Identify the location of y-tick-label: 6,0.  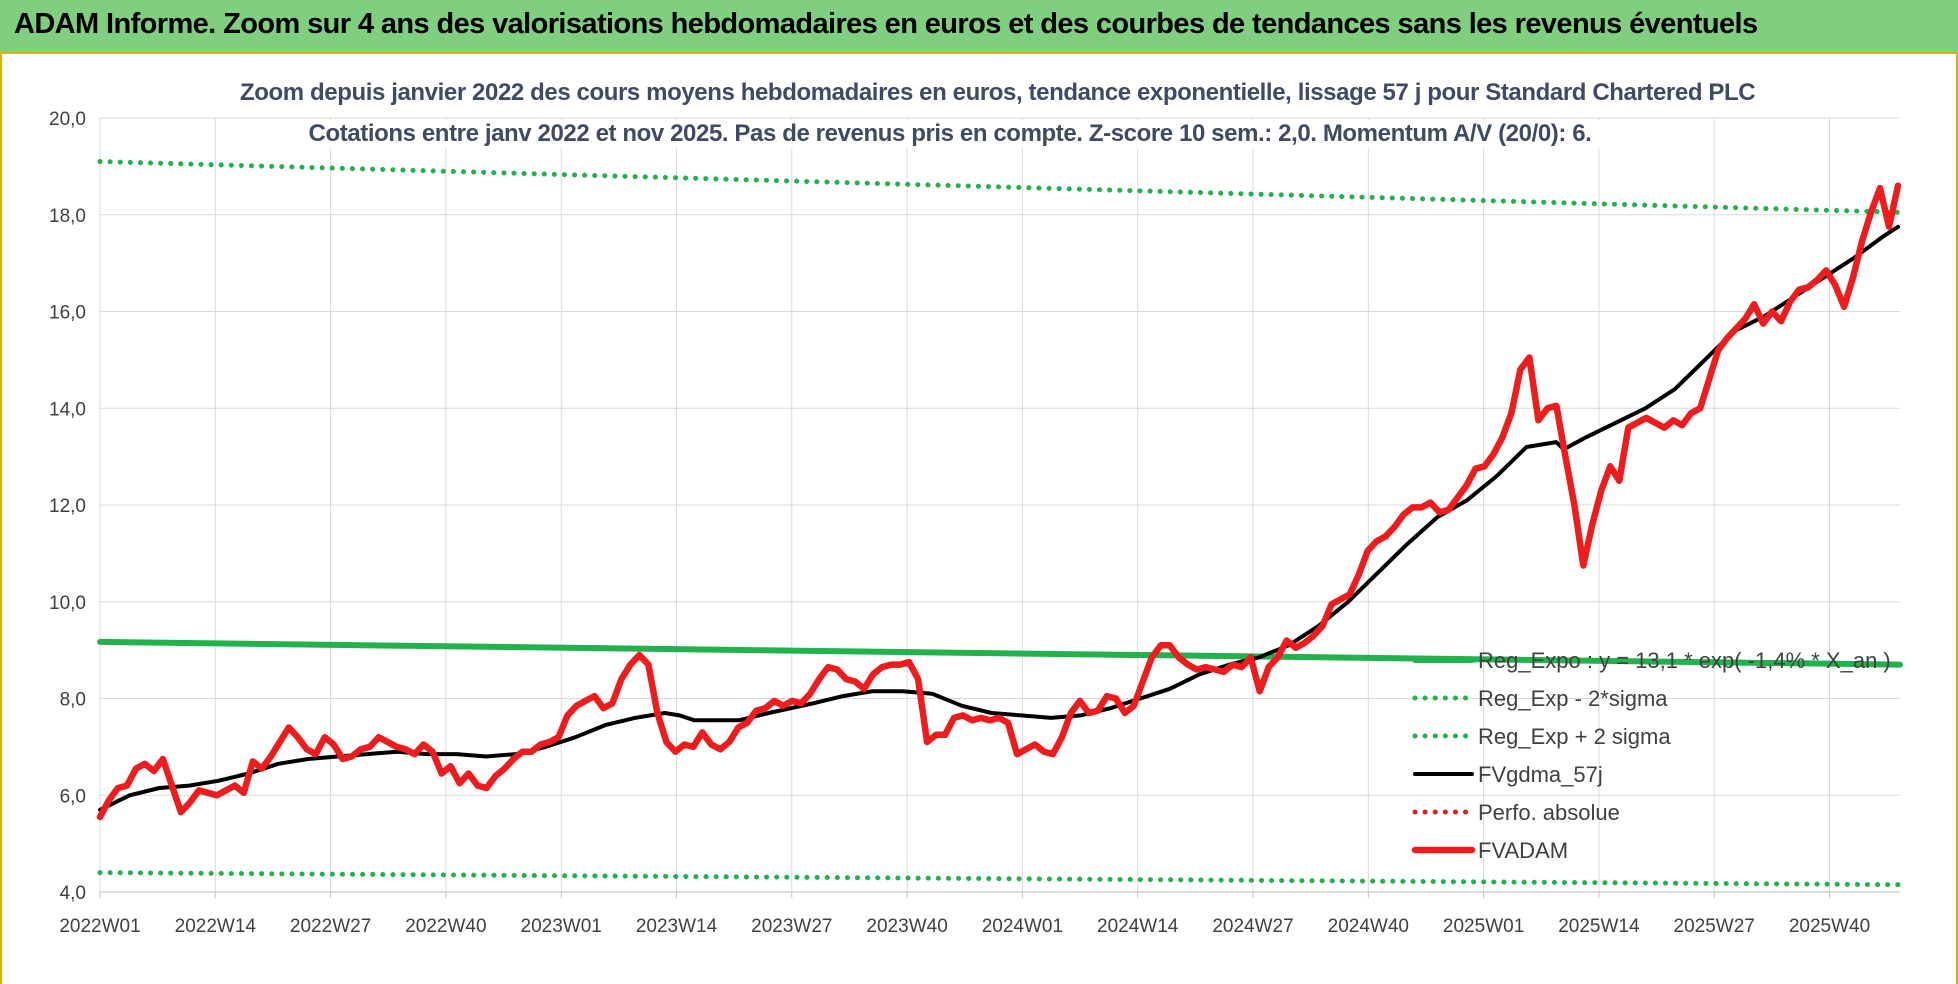
(73, 796).